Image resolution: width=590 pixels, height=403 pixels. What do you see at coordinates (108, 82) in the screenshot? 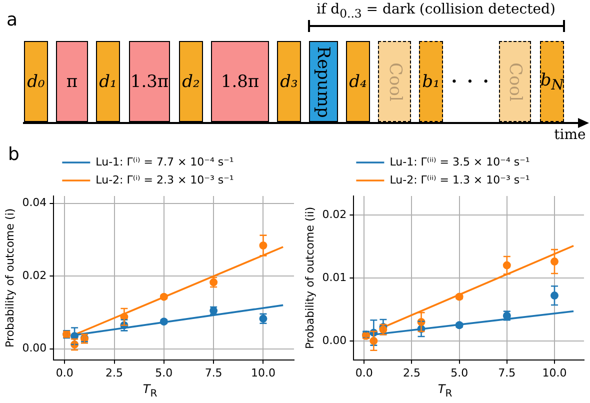
I see `text: d₁` at bounding box center [108, 82].